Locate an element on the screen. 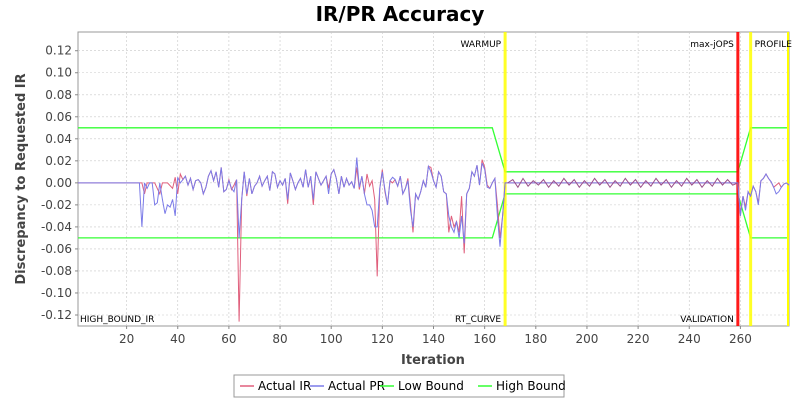 The image size is (800, 400). x-tick-label: 80 is located at coordinates (279, 339).